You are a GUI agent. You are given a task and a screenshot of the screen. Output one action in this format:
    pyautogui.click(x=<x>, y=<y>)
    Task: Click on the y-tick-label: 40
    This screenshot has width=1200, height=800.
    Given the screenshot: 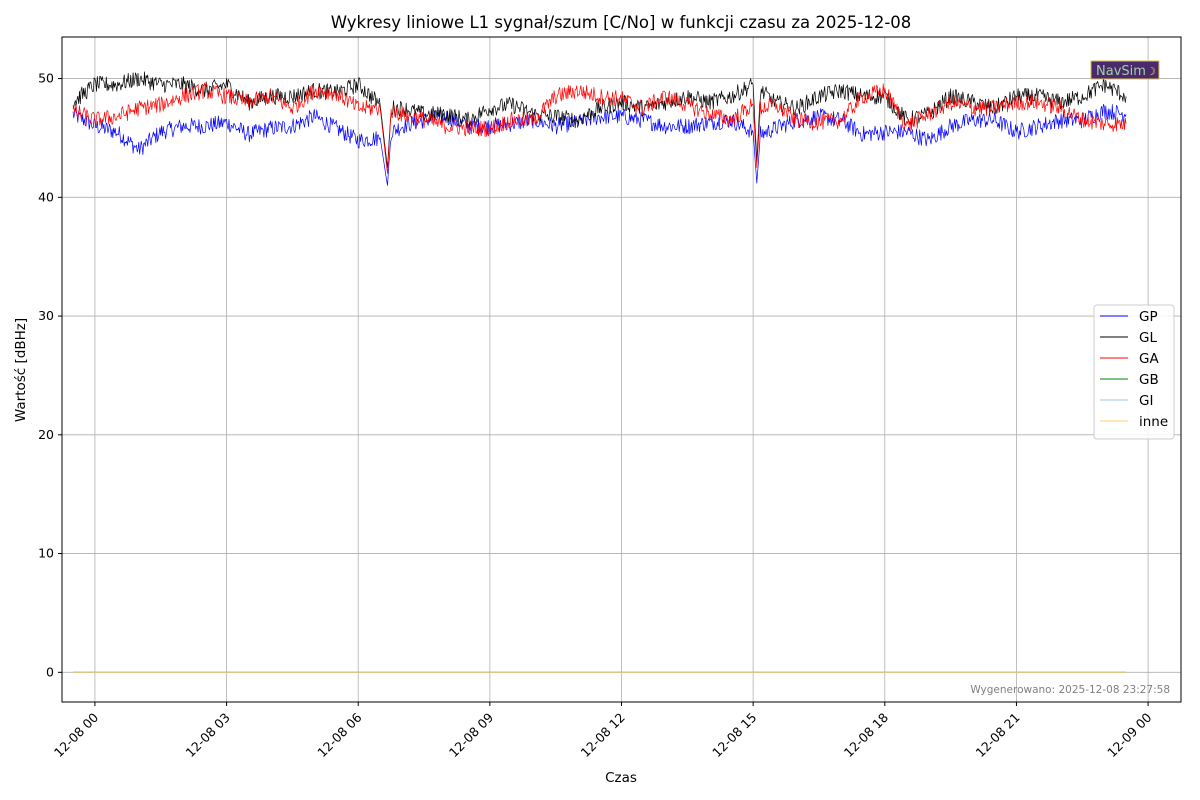 What is the action you would take?
    pyautogui.click(x=46, y=196)
    